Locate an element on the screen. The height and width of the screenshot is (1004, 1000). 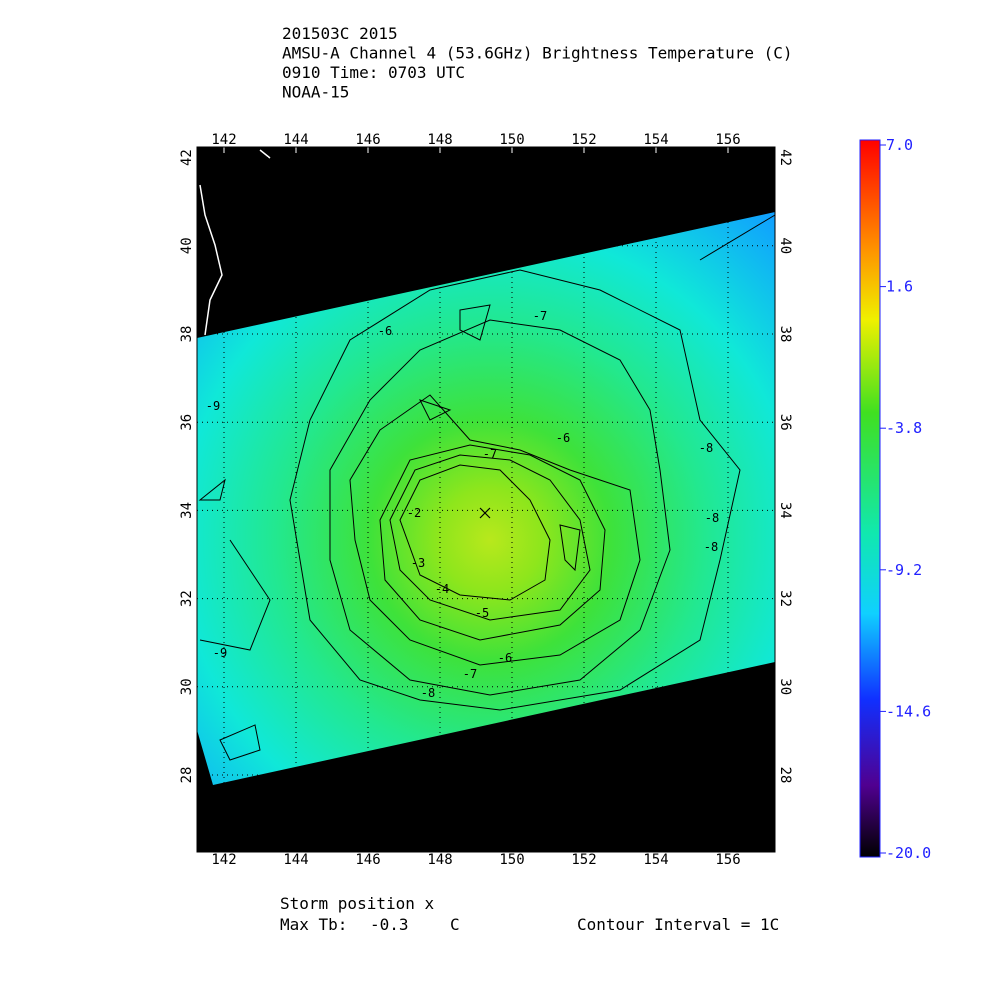
lon-label-bottom: 142 is located at coordinates (223, 860).